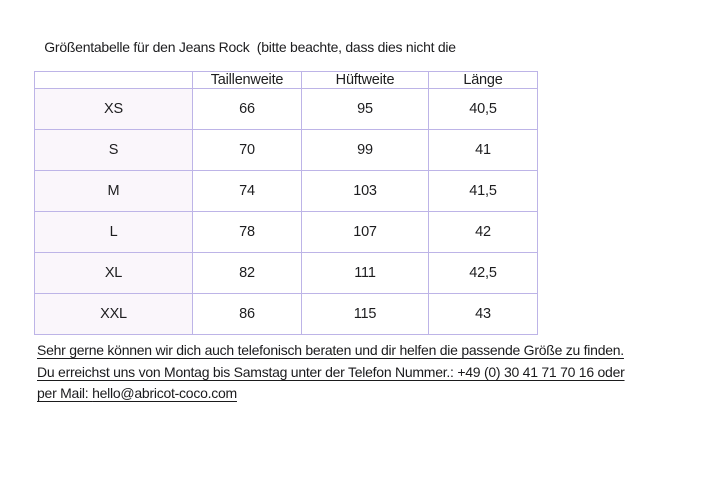  I want to click on table-row-xl: XL 82 111 42,5, so click(286, 273).